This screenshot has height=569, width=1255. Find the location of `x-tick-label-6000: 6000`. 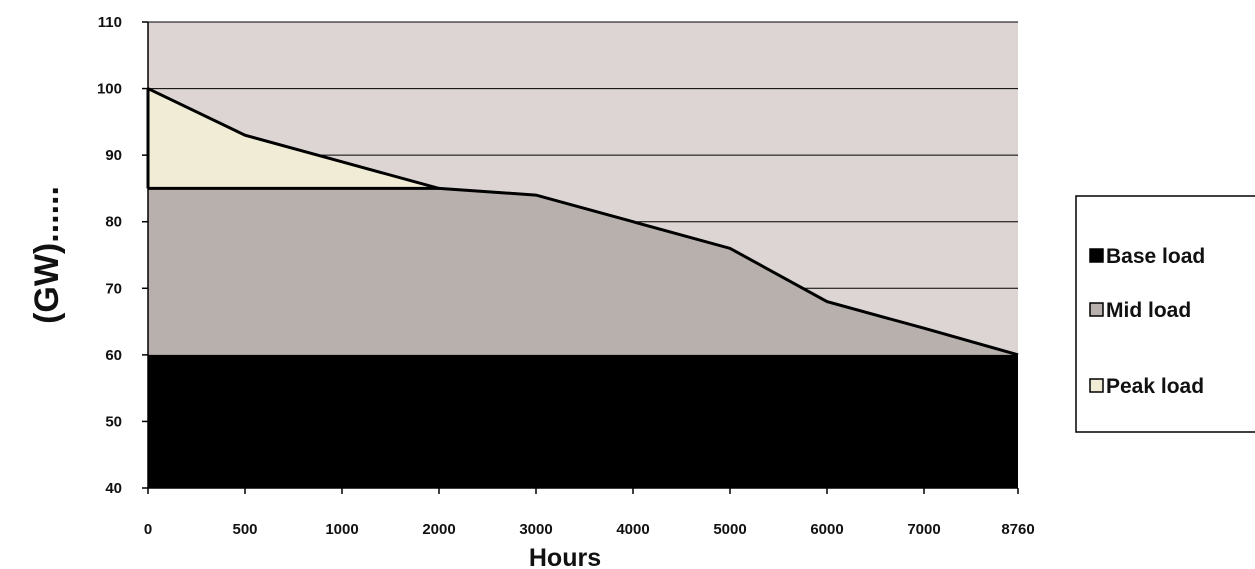

x-tick-label-6000: 6000 is located at coordinates (826, 529).